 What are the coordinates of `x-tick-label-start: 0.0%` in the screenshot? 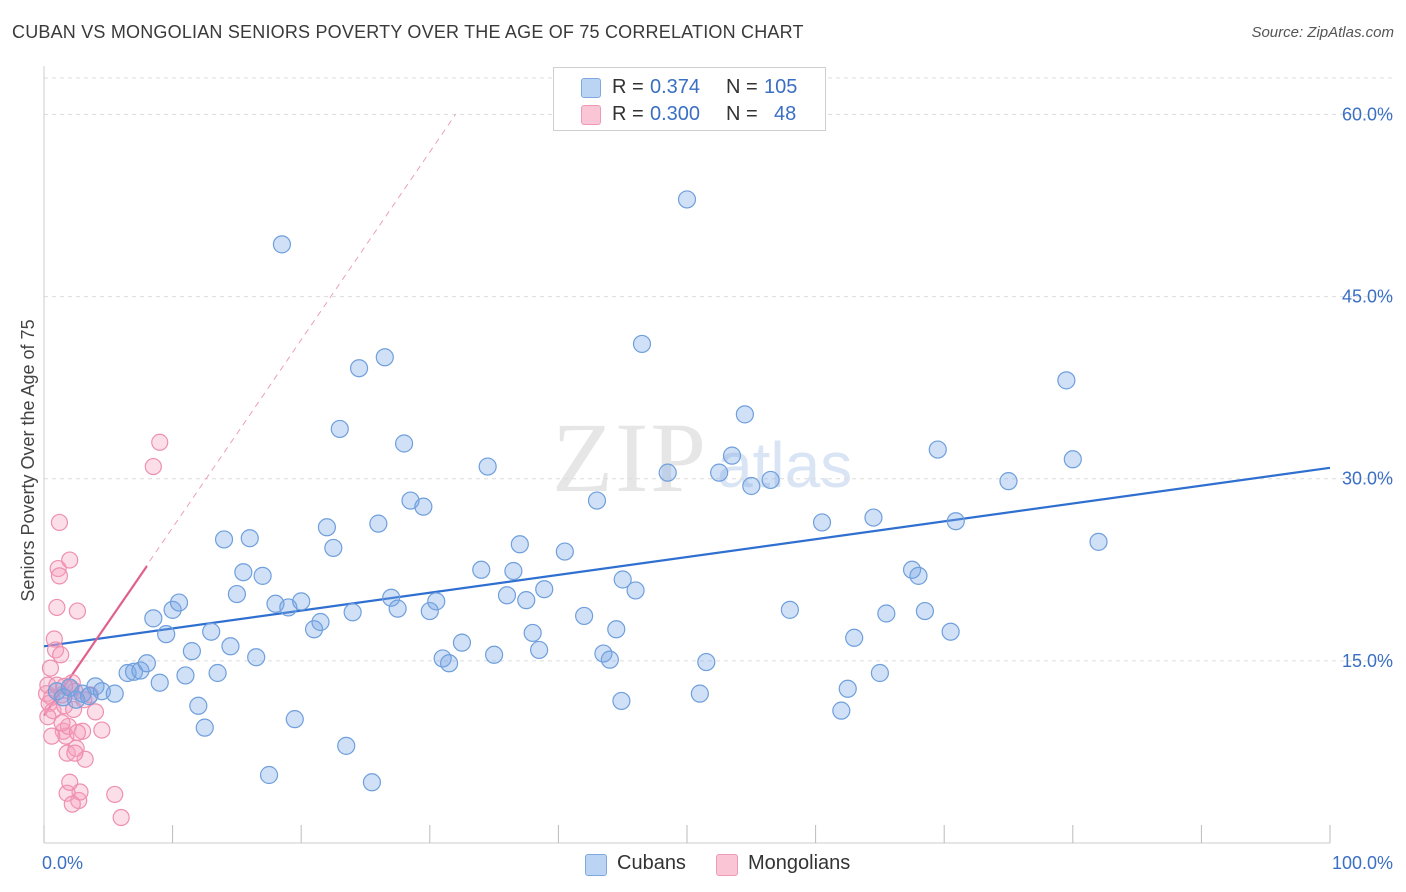 It's located at (62, 863).